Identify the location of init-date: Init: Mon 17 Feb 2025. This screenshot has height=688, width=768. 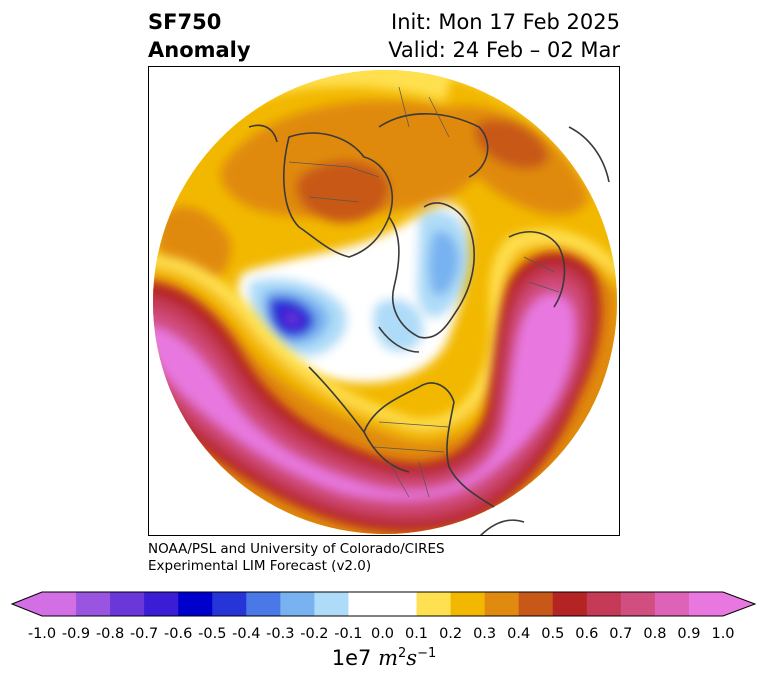
(505, 22).